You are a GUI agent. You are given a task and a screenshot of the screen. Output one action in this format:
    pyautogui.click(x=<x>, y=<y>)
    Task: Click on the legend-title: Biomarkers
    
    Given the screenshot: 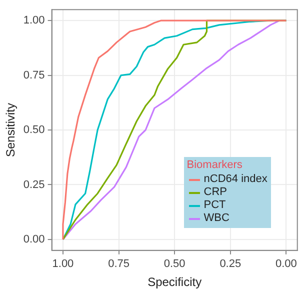 What is the action you would take?
    pyautogui.click(x=215, y=165)
    